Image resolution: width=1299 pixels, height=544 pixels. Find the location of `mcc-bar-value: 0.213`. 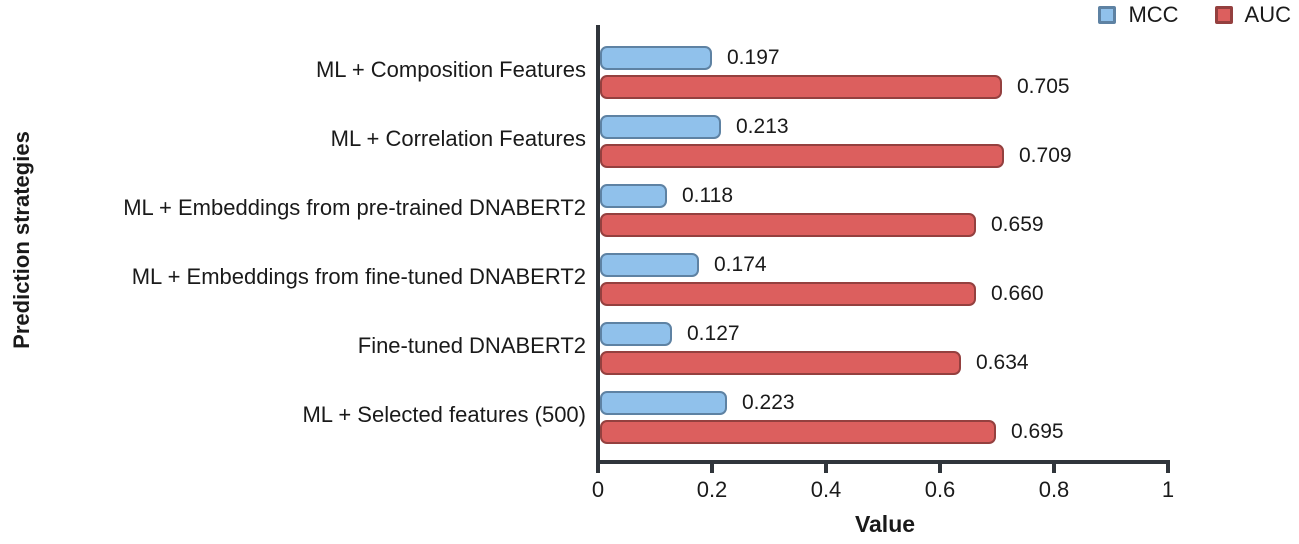

mcc-bar-value: 0.213 is located at coordinates (762, 126).